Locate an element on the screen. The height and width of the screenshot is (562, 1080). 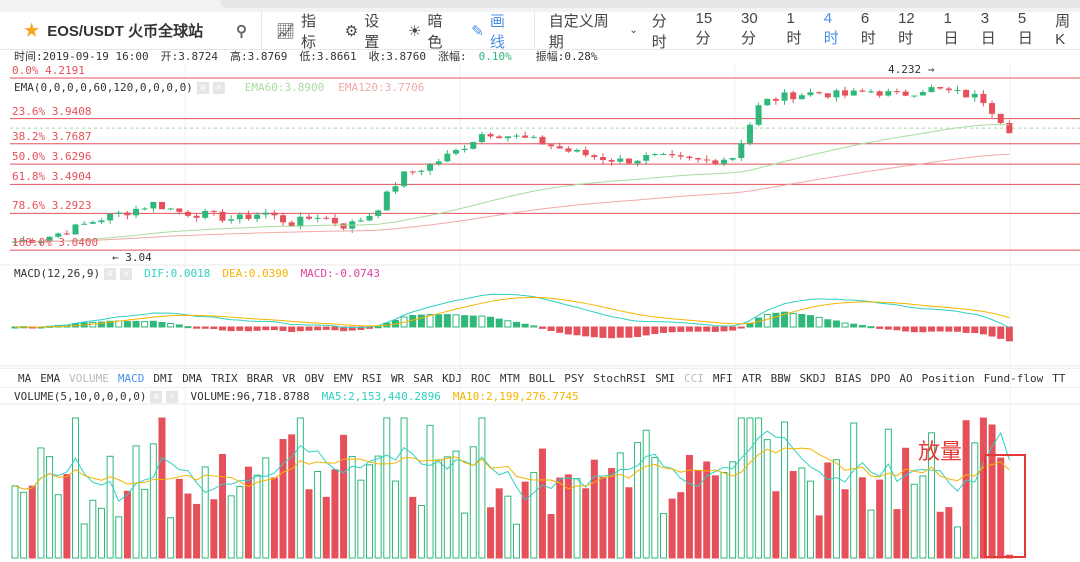
period-tab: 4时 is located at coordinates (831, 28).